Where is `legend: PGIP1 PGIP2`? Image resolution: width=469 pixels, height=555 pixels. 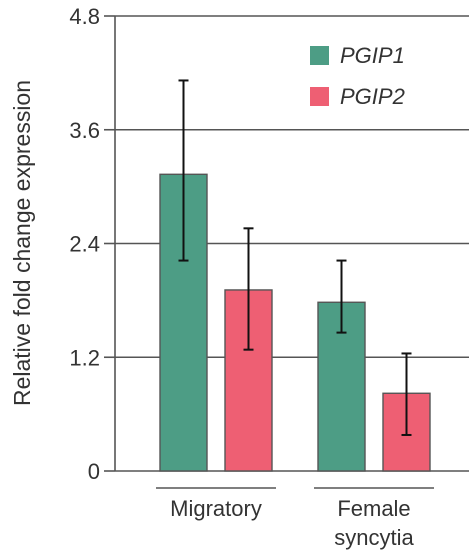
legend: PGIP1 PGIP2 is located at coordinates (357, 76).